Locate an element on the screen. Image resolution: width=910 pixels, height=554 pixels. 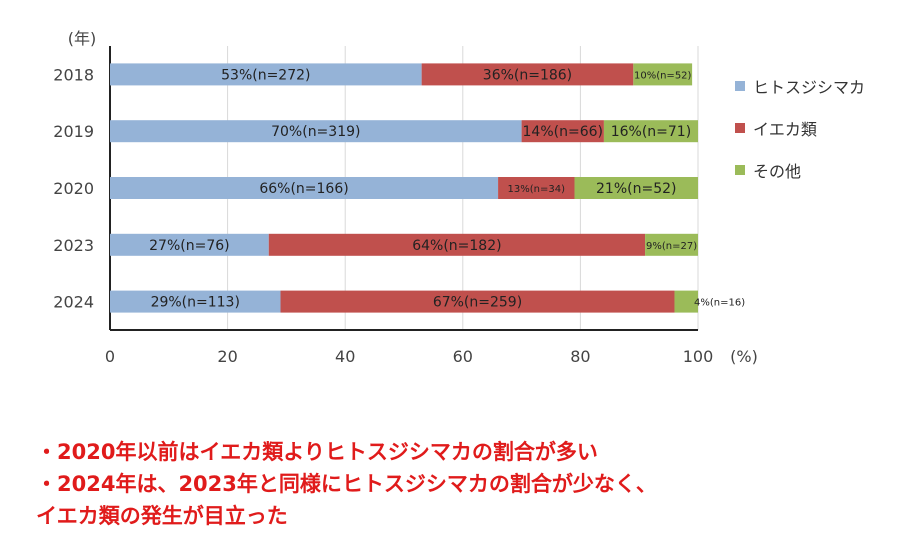
data-label: 9%(n=27) is located at coordinates (671, 246).